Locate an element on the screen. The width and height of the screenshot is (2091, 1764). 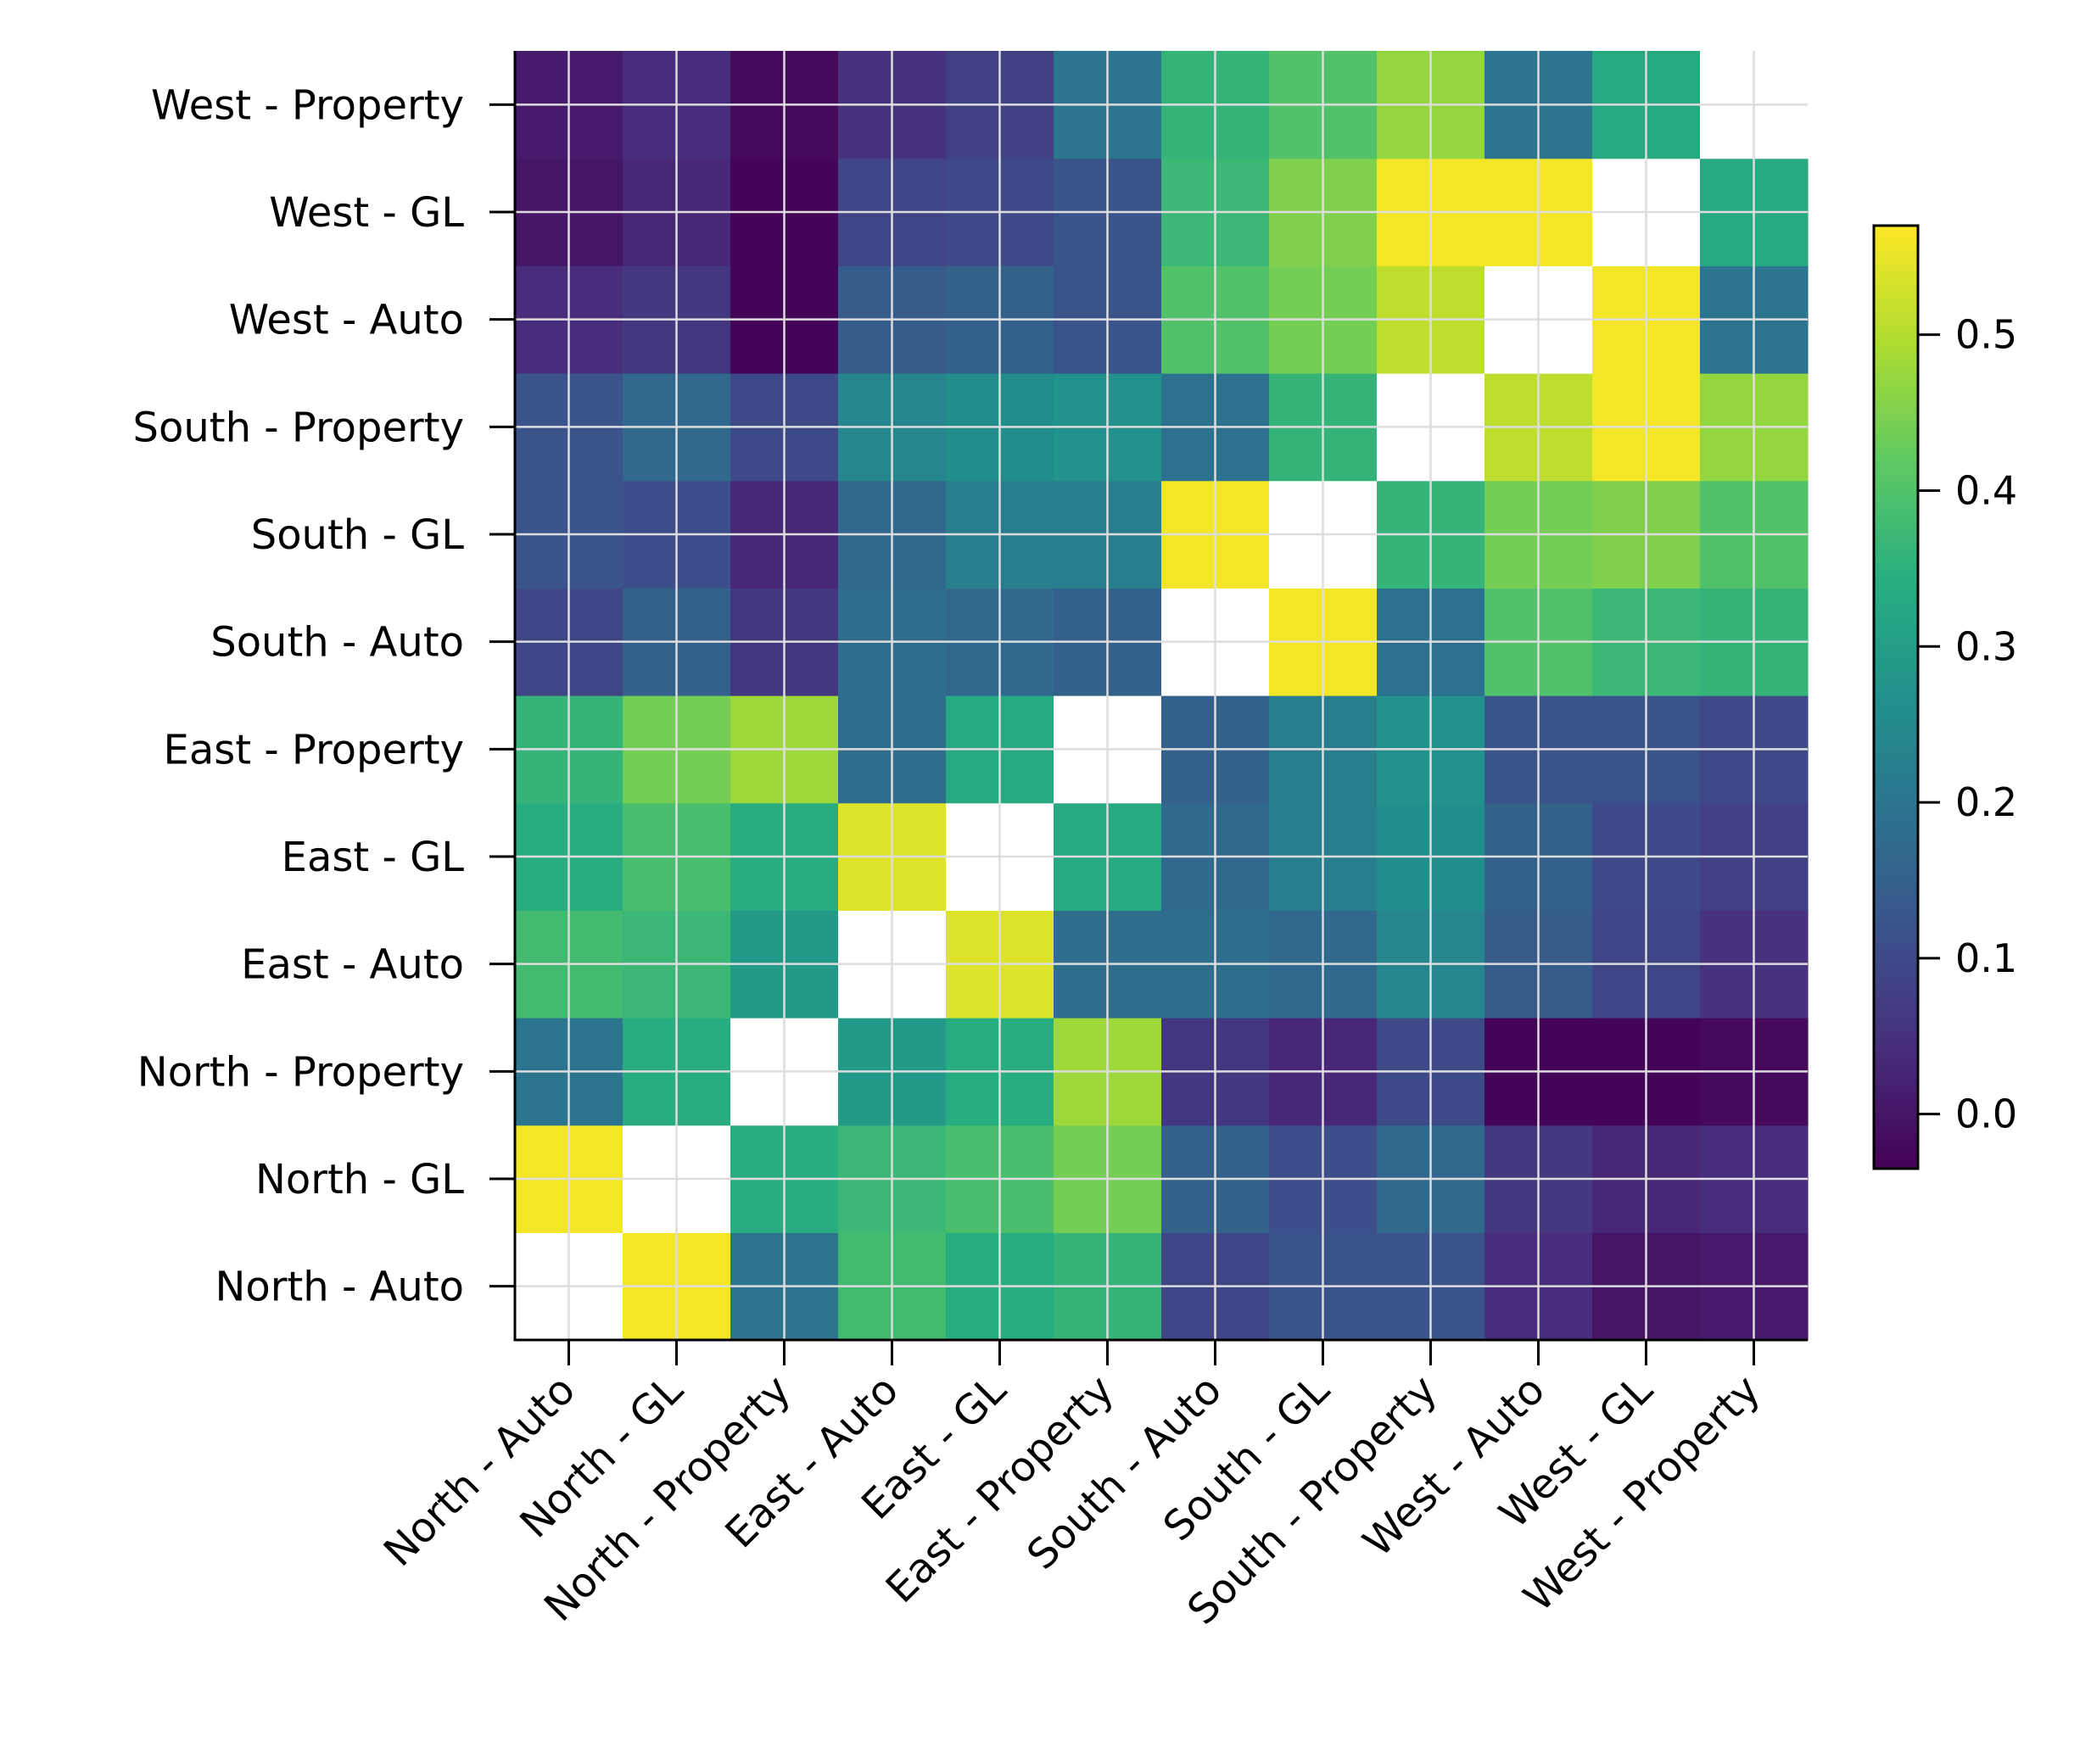
y-tick-label: North - GL is located at coordinates (359, 1179).